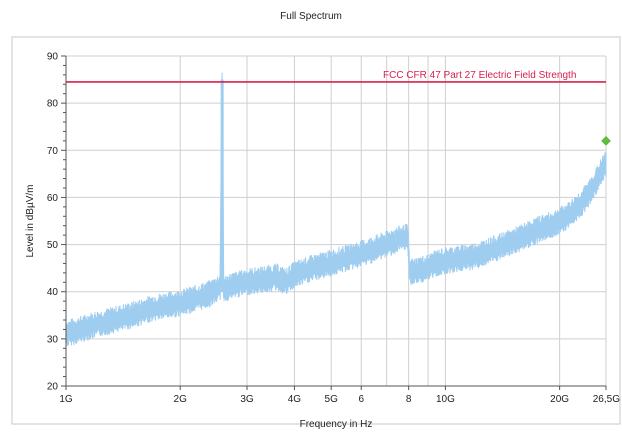  I want to click on x-tick-label: 26,5G, so click(606, 399).